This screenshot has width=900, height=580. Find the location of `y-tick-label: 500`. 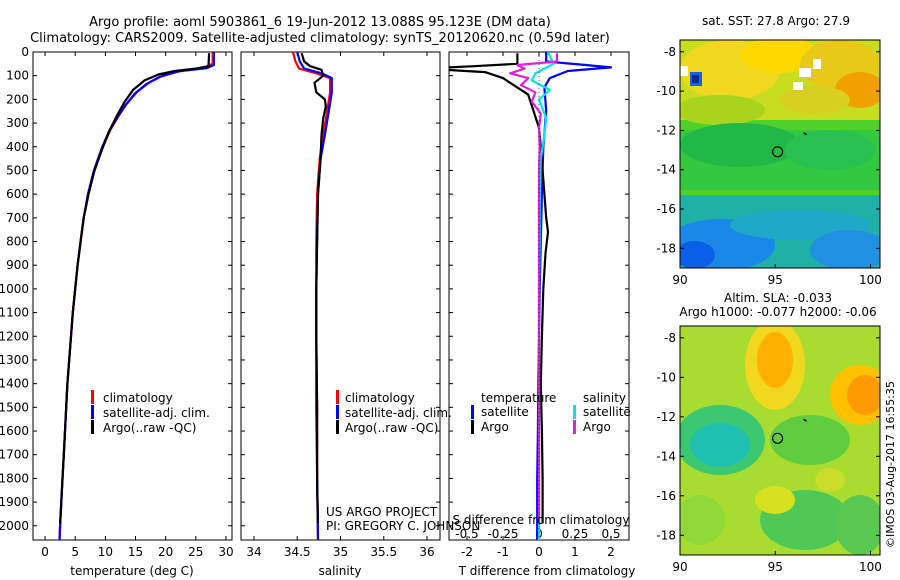

y-tick-label: 500 is located at coordinates (17, 170).